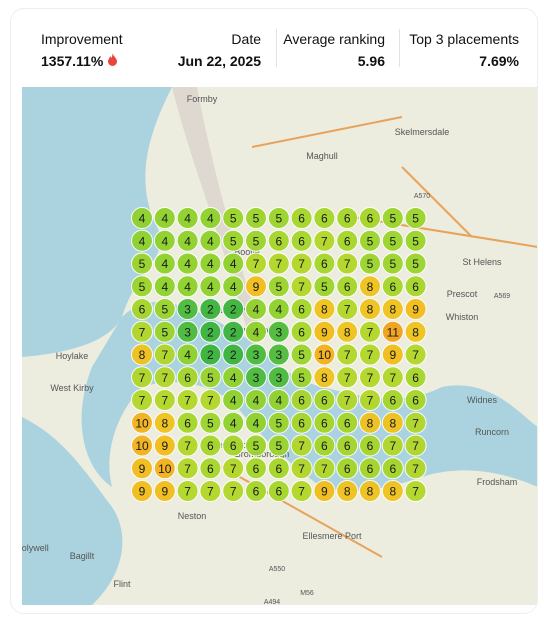 The height and width of the screenshot is (620, 544). I want to click on place-label: Hoylake, so click(72, 356).